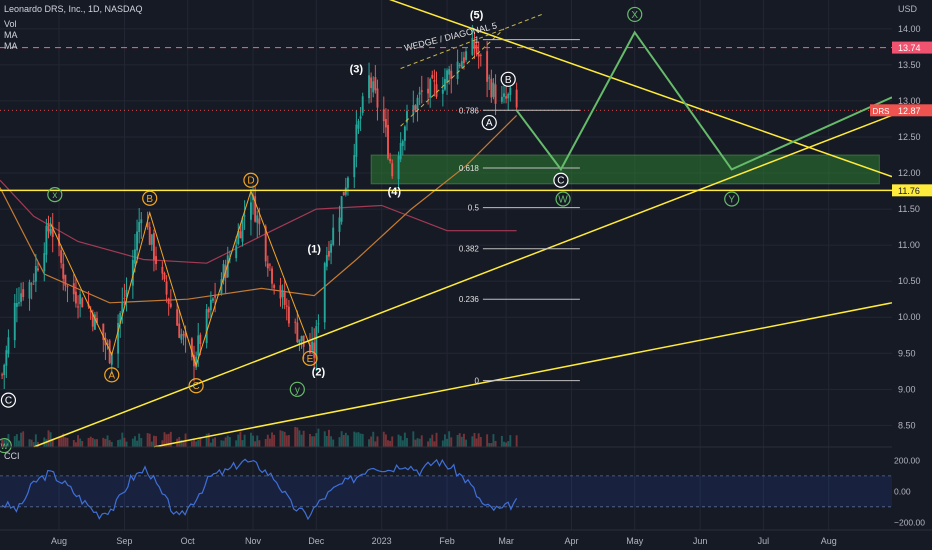 This screenshot has height=550, width=932. Describe the element at coordinates (476, 381) in the screenshot. I see `fib-level-label: 0` at that location.